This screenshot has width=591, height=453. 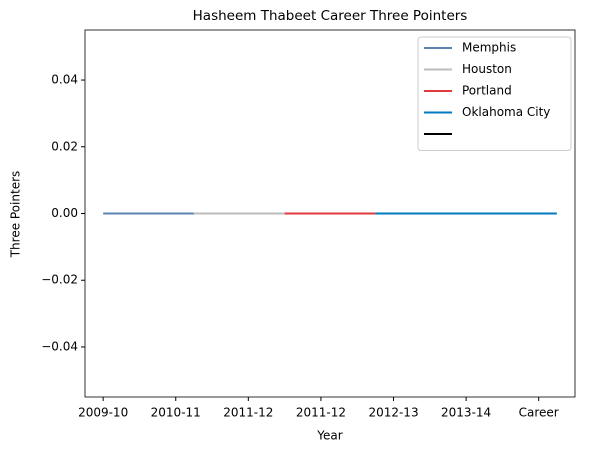 I want to click on x-tick-label: 2009-10, so click(x=103, y=413).